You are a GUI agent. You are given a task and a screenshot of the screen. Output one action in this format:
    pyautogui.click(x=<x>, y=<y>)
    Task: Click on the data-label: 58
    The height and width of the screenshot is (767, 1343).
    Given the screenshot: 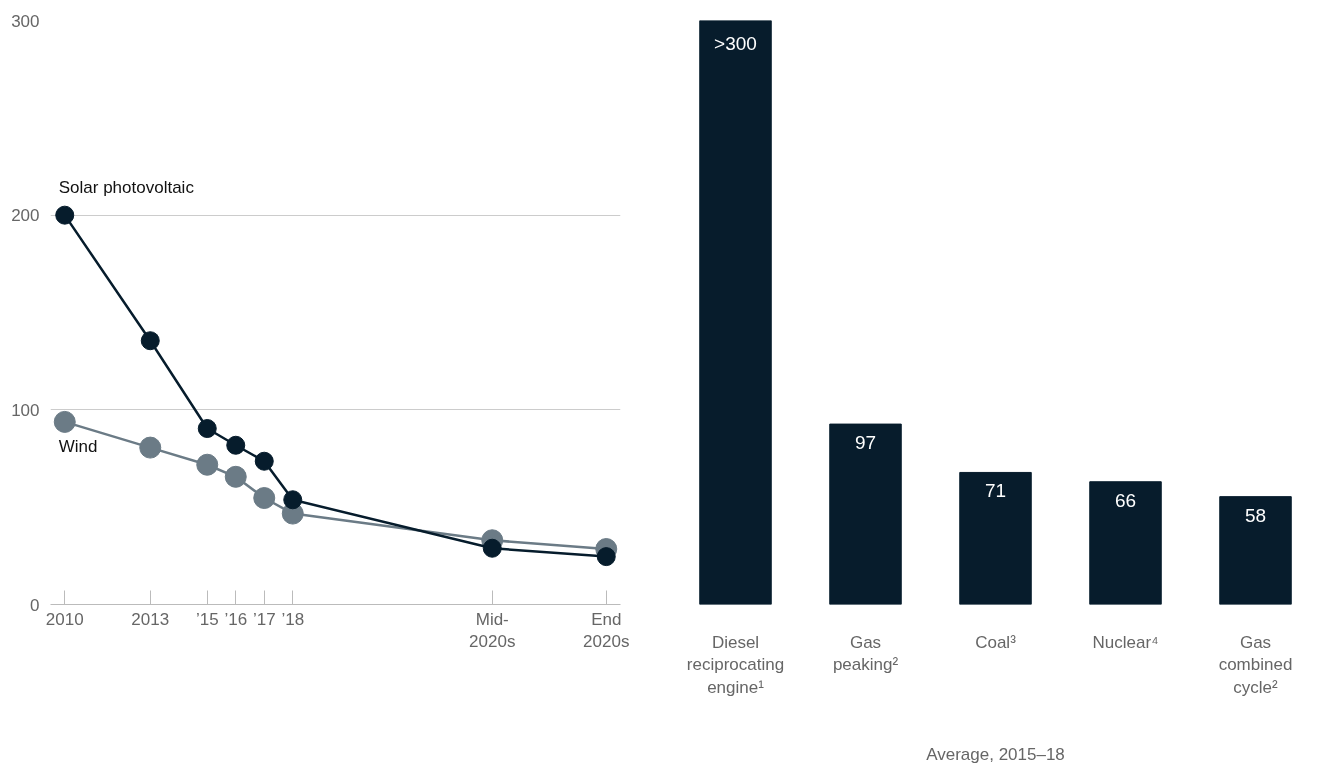 What is the action you would take?
    pyautogui.click(x=1255, y=515)
    